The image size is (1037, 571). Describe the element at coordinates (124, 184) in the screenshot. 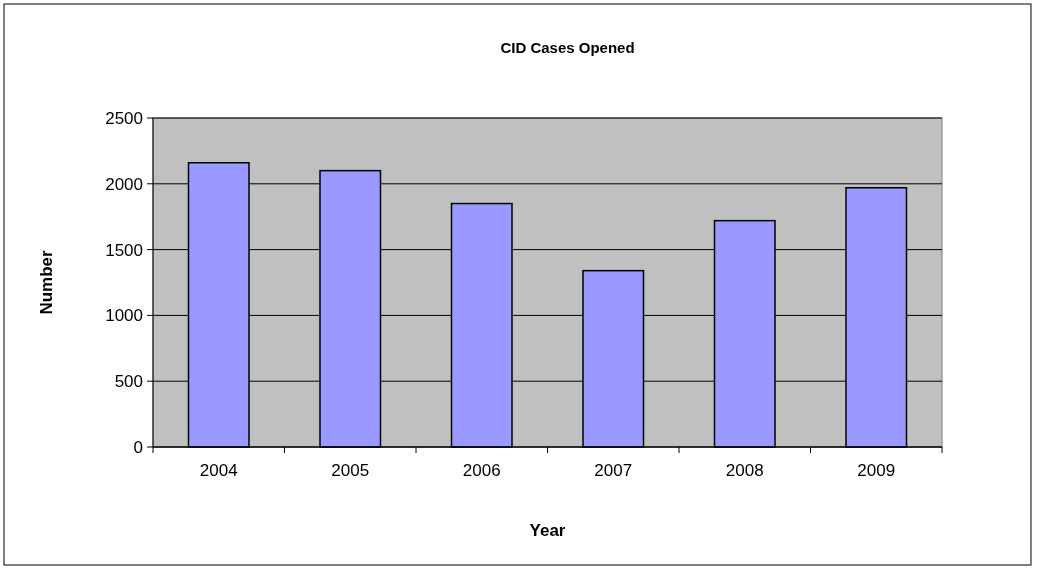

I see `y-tick-label: 2000` at that location.